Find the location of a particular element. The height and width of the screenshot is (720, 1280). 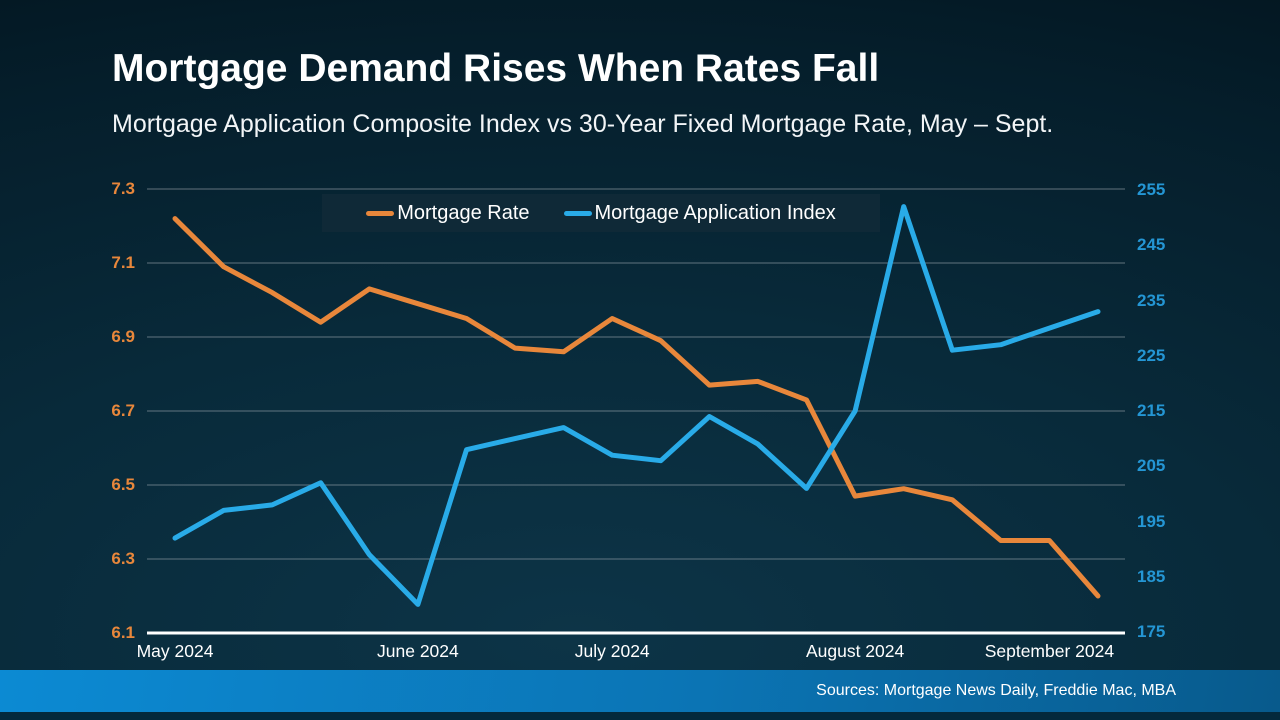

legend-swatch-mortgage-application-index is located at coordinates (577, 213).